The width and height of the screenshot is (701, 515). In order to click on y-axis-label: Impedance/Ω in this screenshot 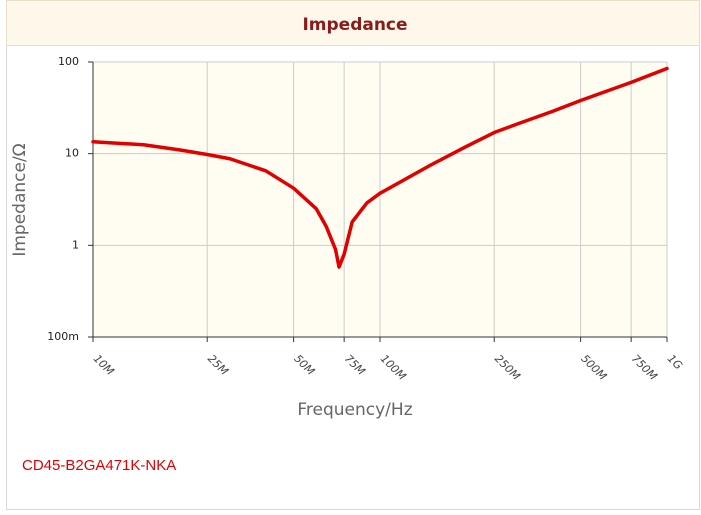, I will do `click(20, 199)`.